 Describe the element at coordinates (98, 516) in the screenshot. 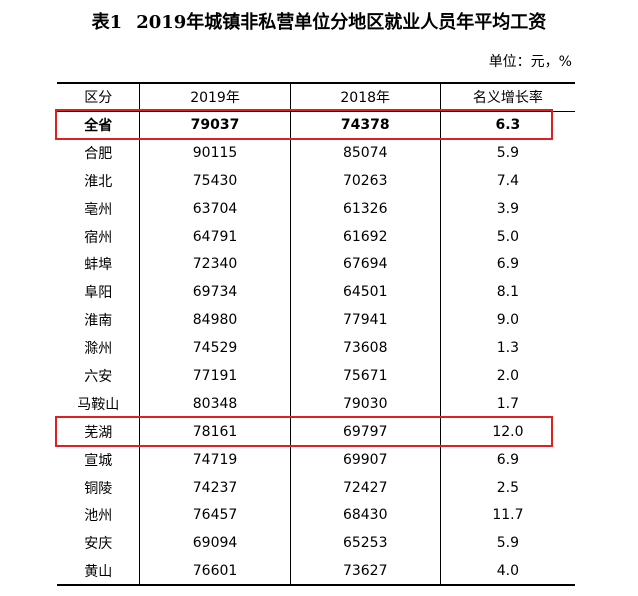

I see `region-cell: 池州` at that location.